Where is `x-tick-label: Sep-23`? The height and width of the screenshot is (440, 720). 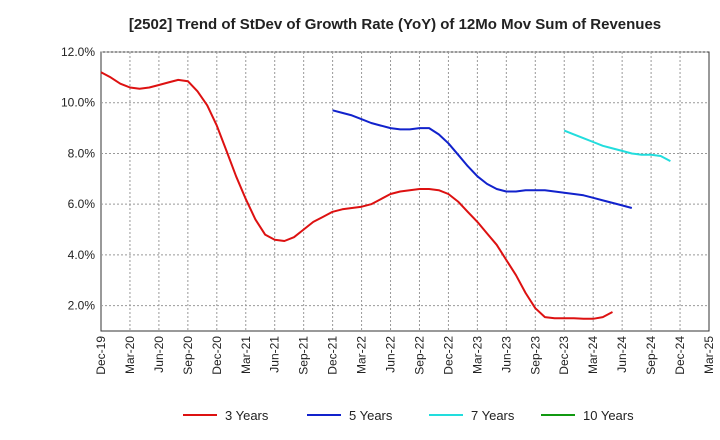 x-tick-label: Sep-23 is located at coordinates (535, 355).